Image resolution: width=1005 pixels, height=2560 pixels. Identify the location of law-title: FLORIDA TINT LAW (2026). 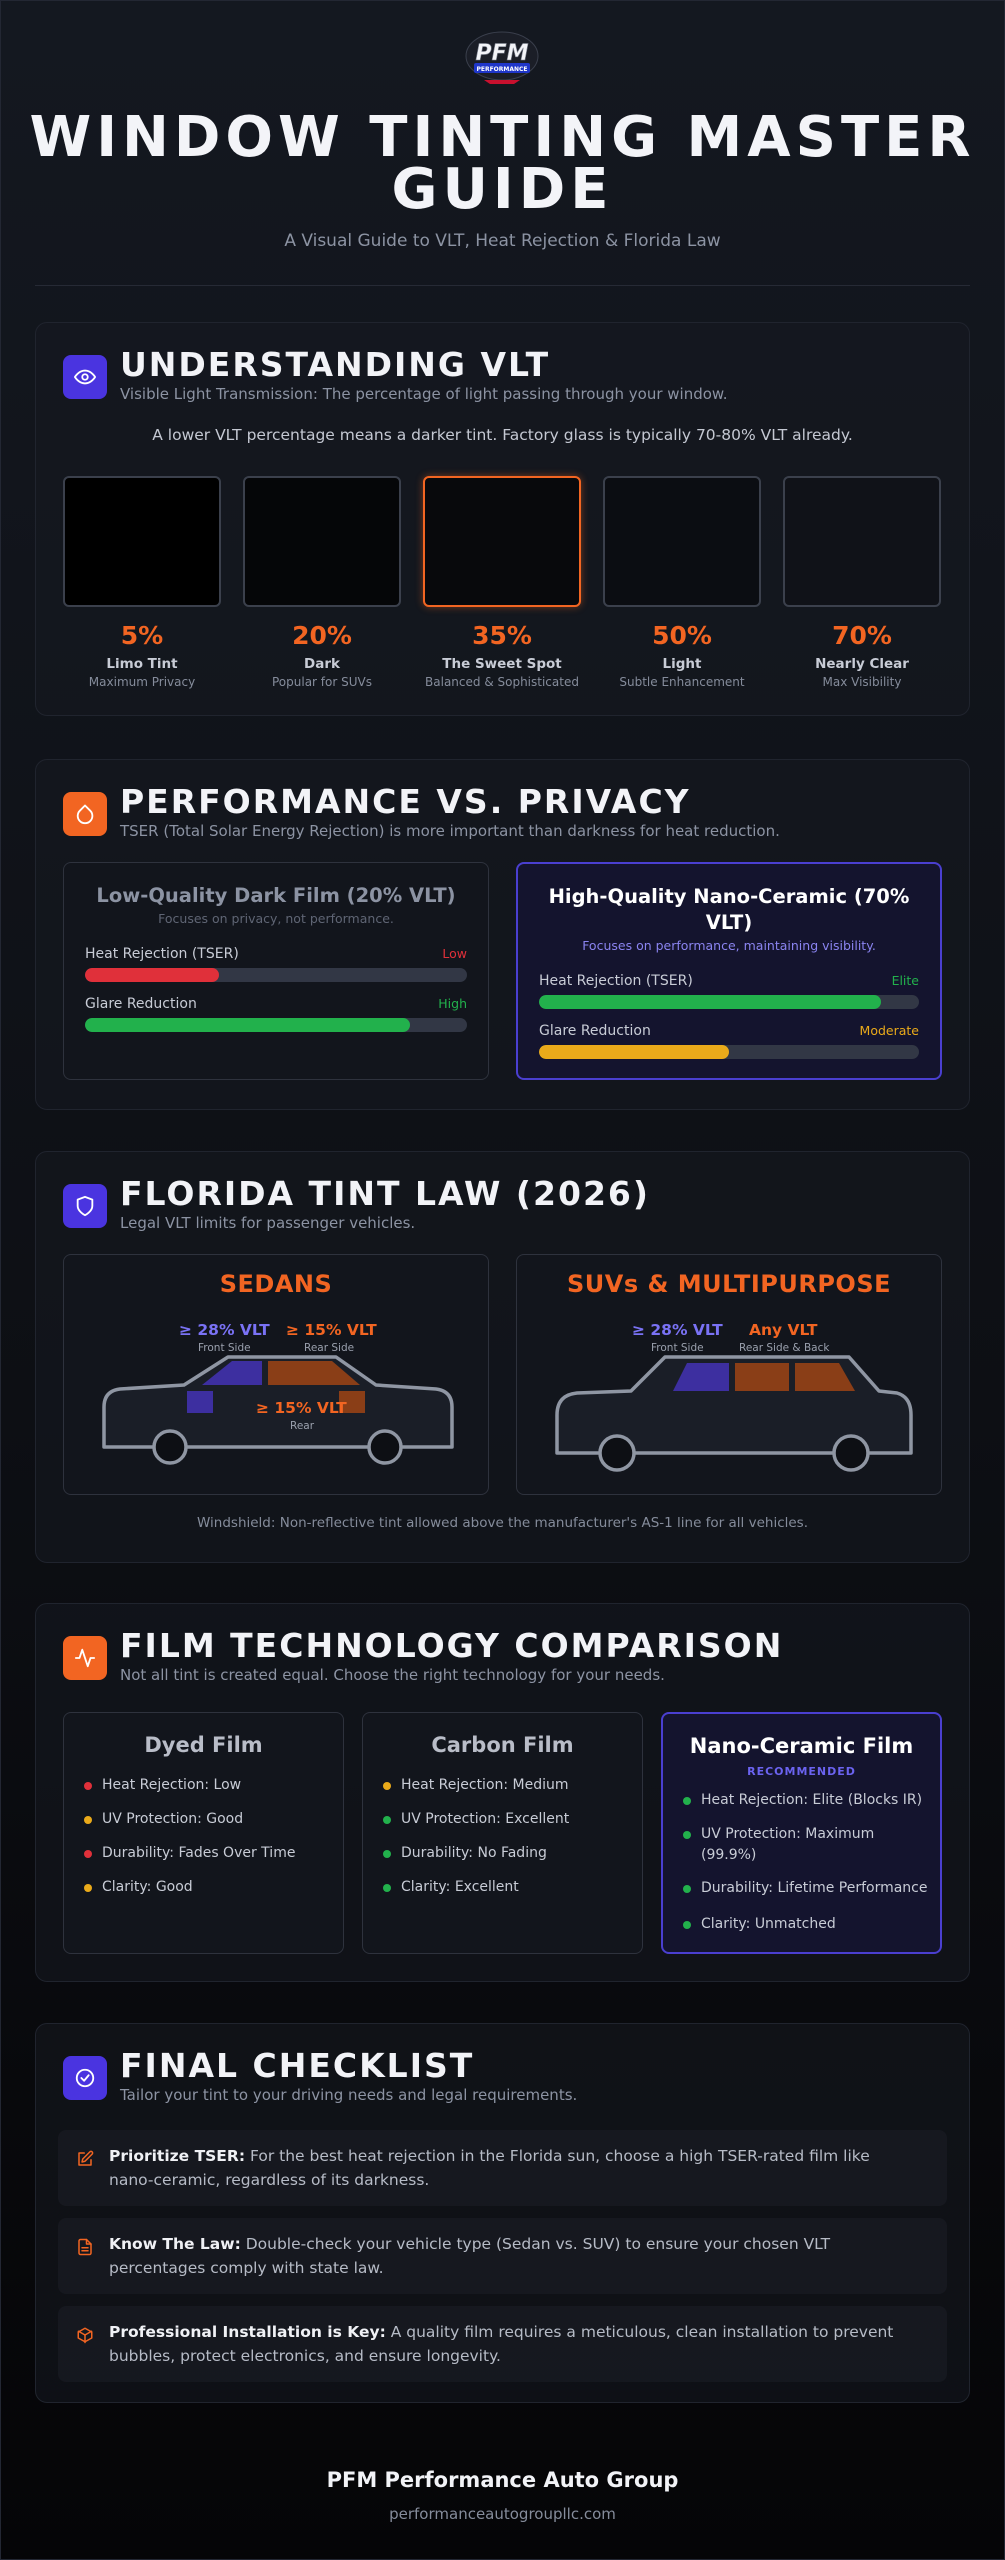
(385, 1193).